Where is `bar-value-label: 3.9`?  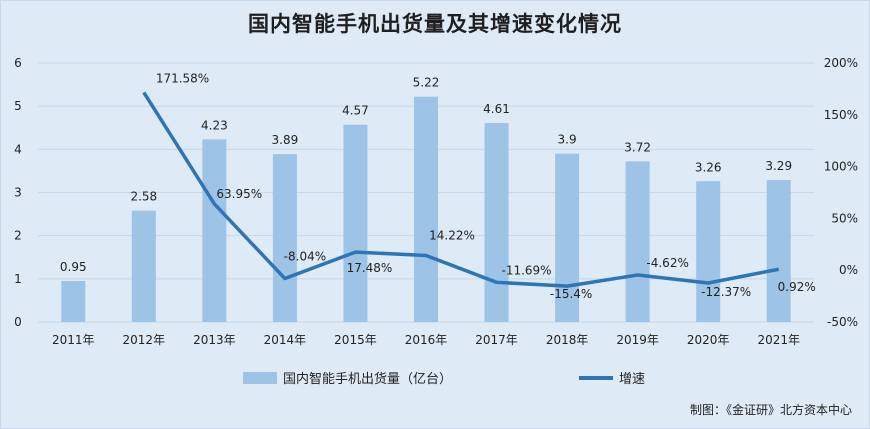 bar-value-label: 3.9 is located at coordinates (567, 140).